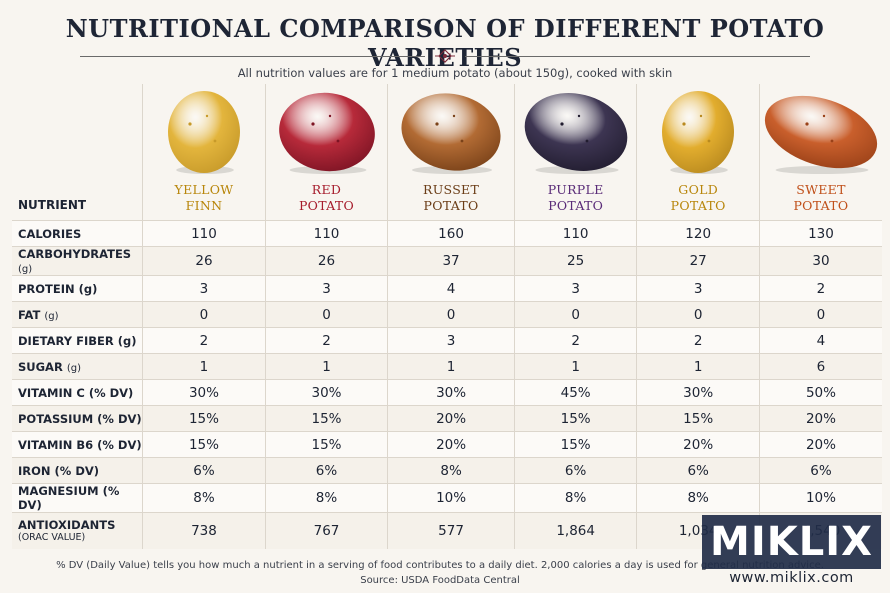 This screenshot has height=593, width=890. Describe the element at coordinates (204, 530) in the screenshot. I see `nutrient-value: 738` at that location.